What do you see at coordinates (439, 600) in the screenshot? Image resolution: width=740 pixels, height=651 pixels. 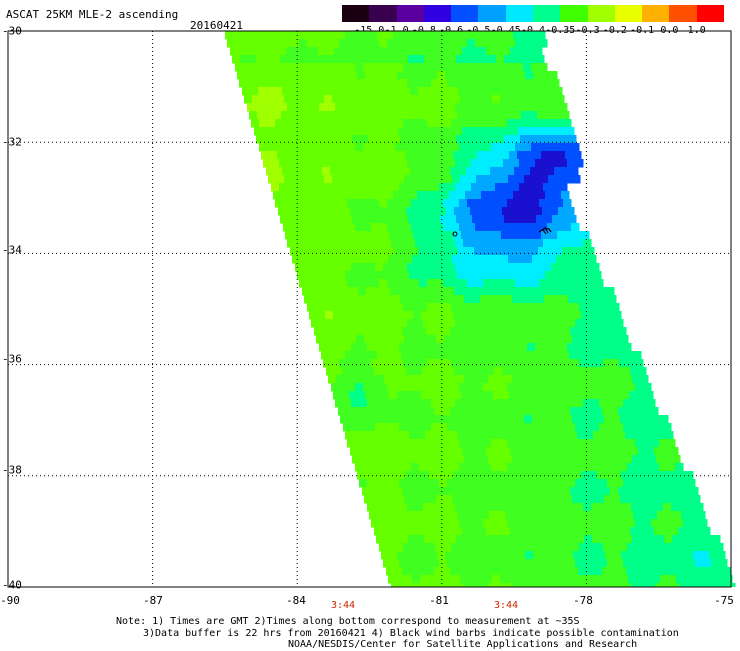 I see `lon-label: -81` at bounding box center [439, 600].